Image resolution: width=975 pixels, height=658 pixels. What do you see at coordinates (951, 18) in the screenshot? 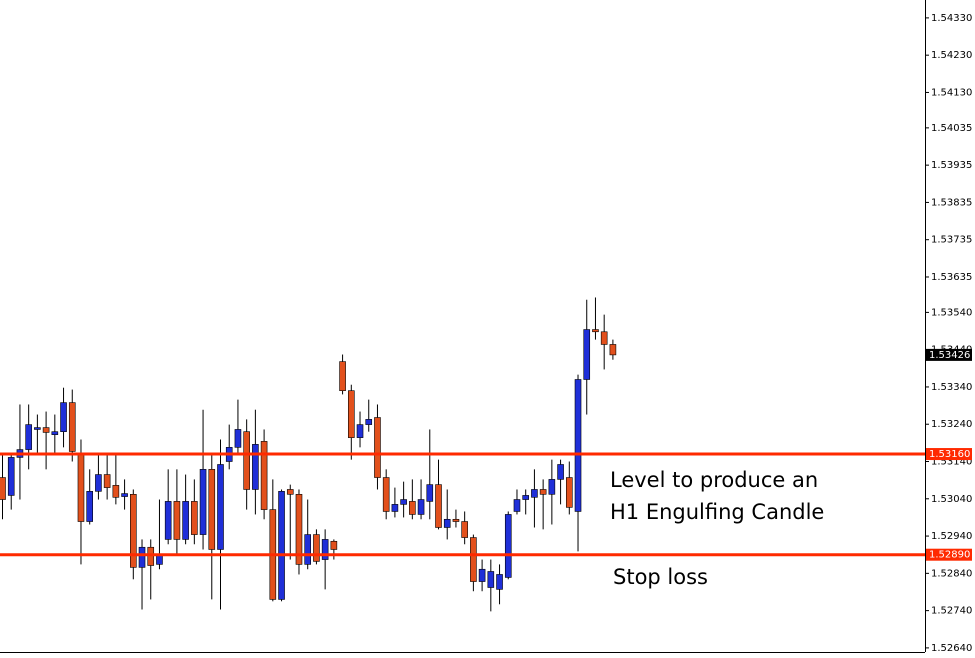
I see `y-tick-label: 1.54330` at bounding box center [951, 18].